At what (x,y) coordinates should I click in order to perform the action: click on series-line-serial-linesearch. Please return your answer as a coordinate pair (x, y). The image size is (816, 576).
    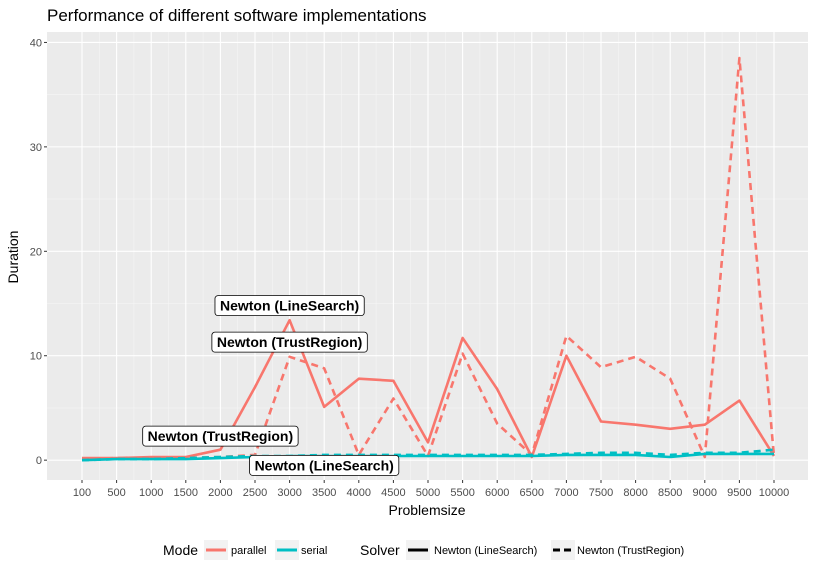
    Looking at the image, I should click on (427, 457).